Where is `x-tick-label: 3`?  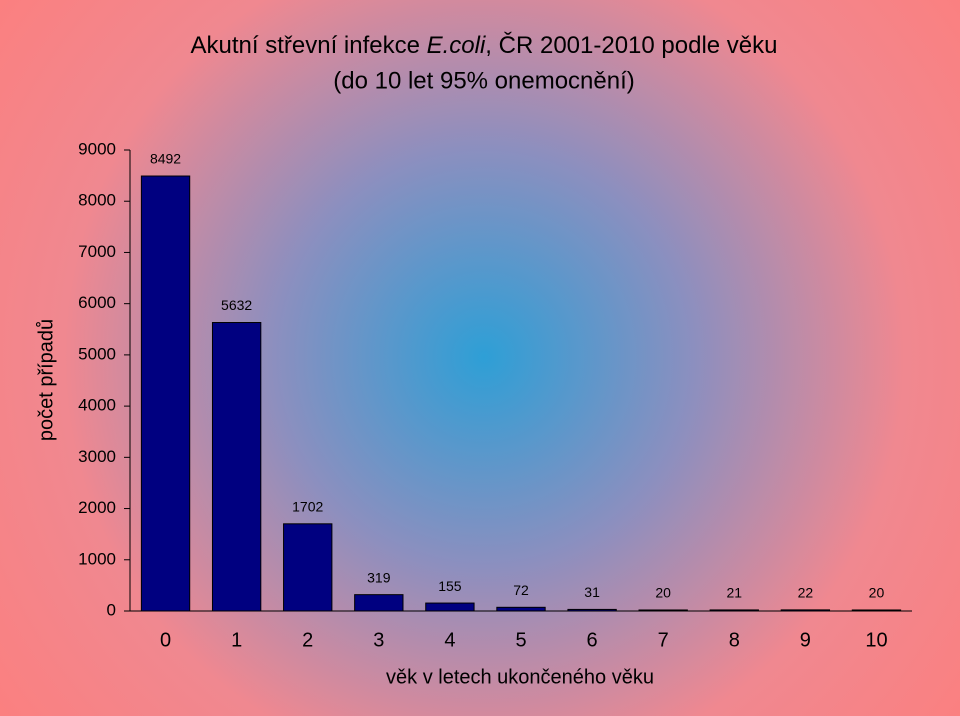
x-tick-label: 3 is located at coordinates (378, 640).